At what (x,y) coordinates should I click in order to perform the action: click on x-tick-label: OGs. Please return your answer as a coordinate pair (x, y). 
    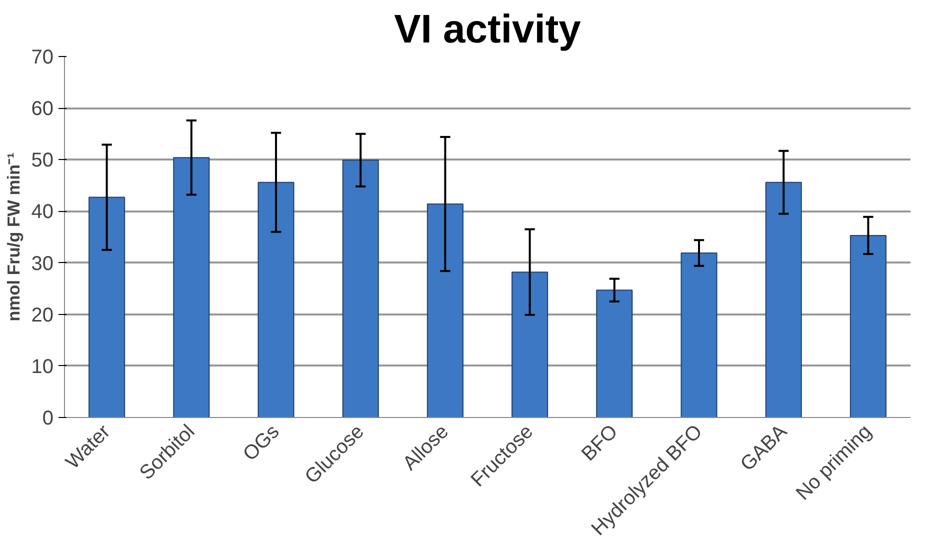
    Looking at the image, I should click on (261, 443).